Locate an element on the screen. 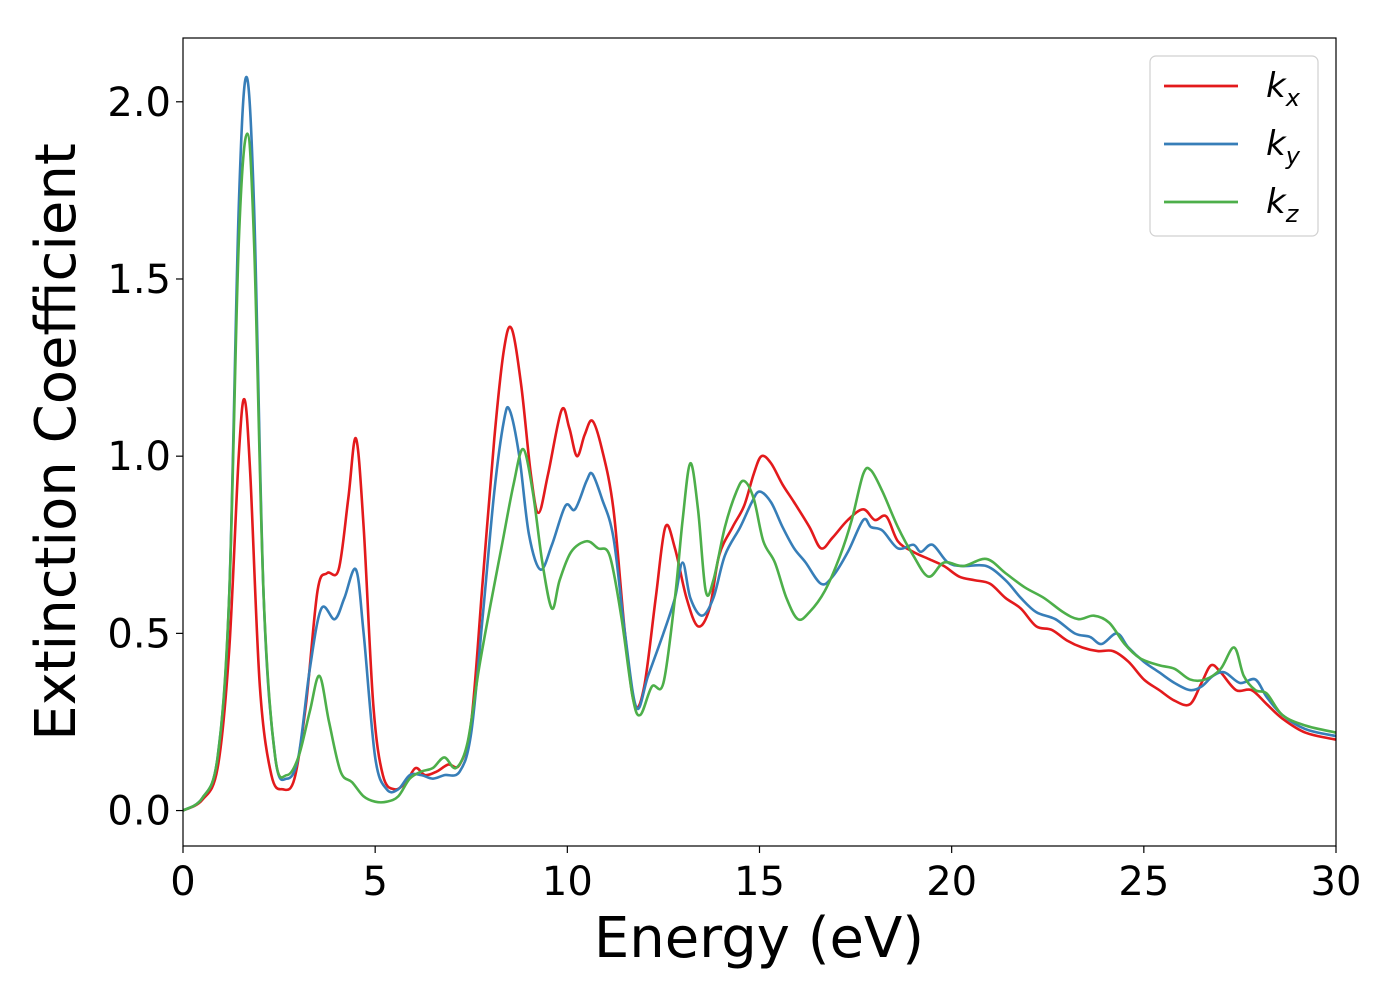 This screenshot has width=1400, height=1000. x-tick-label: 5 is located at coordinates (374, 882).